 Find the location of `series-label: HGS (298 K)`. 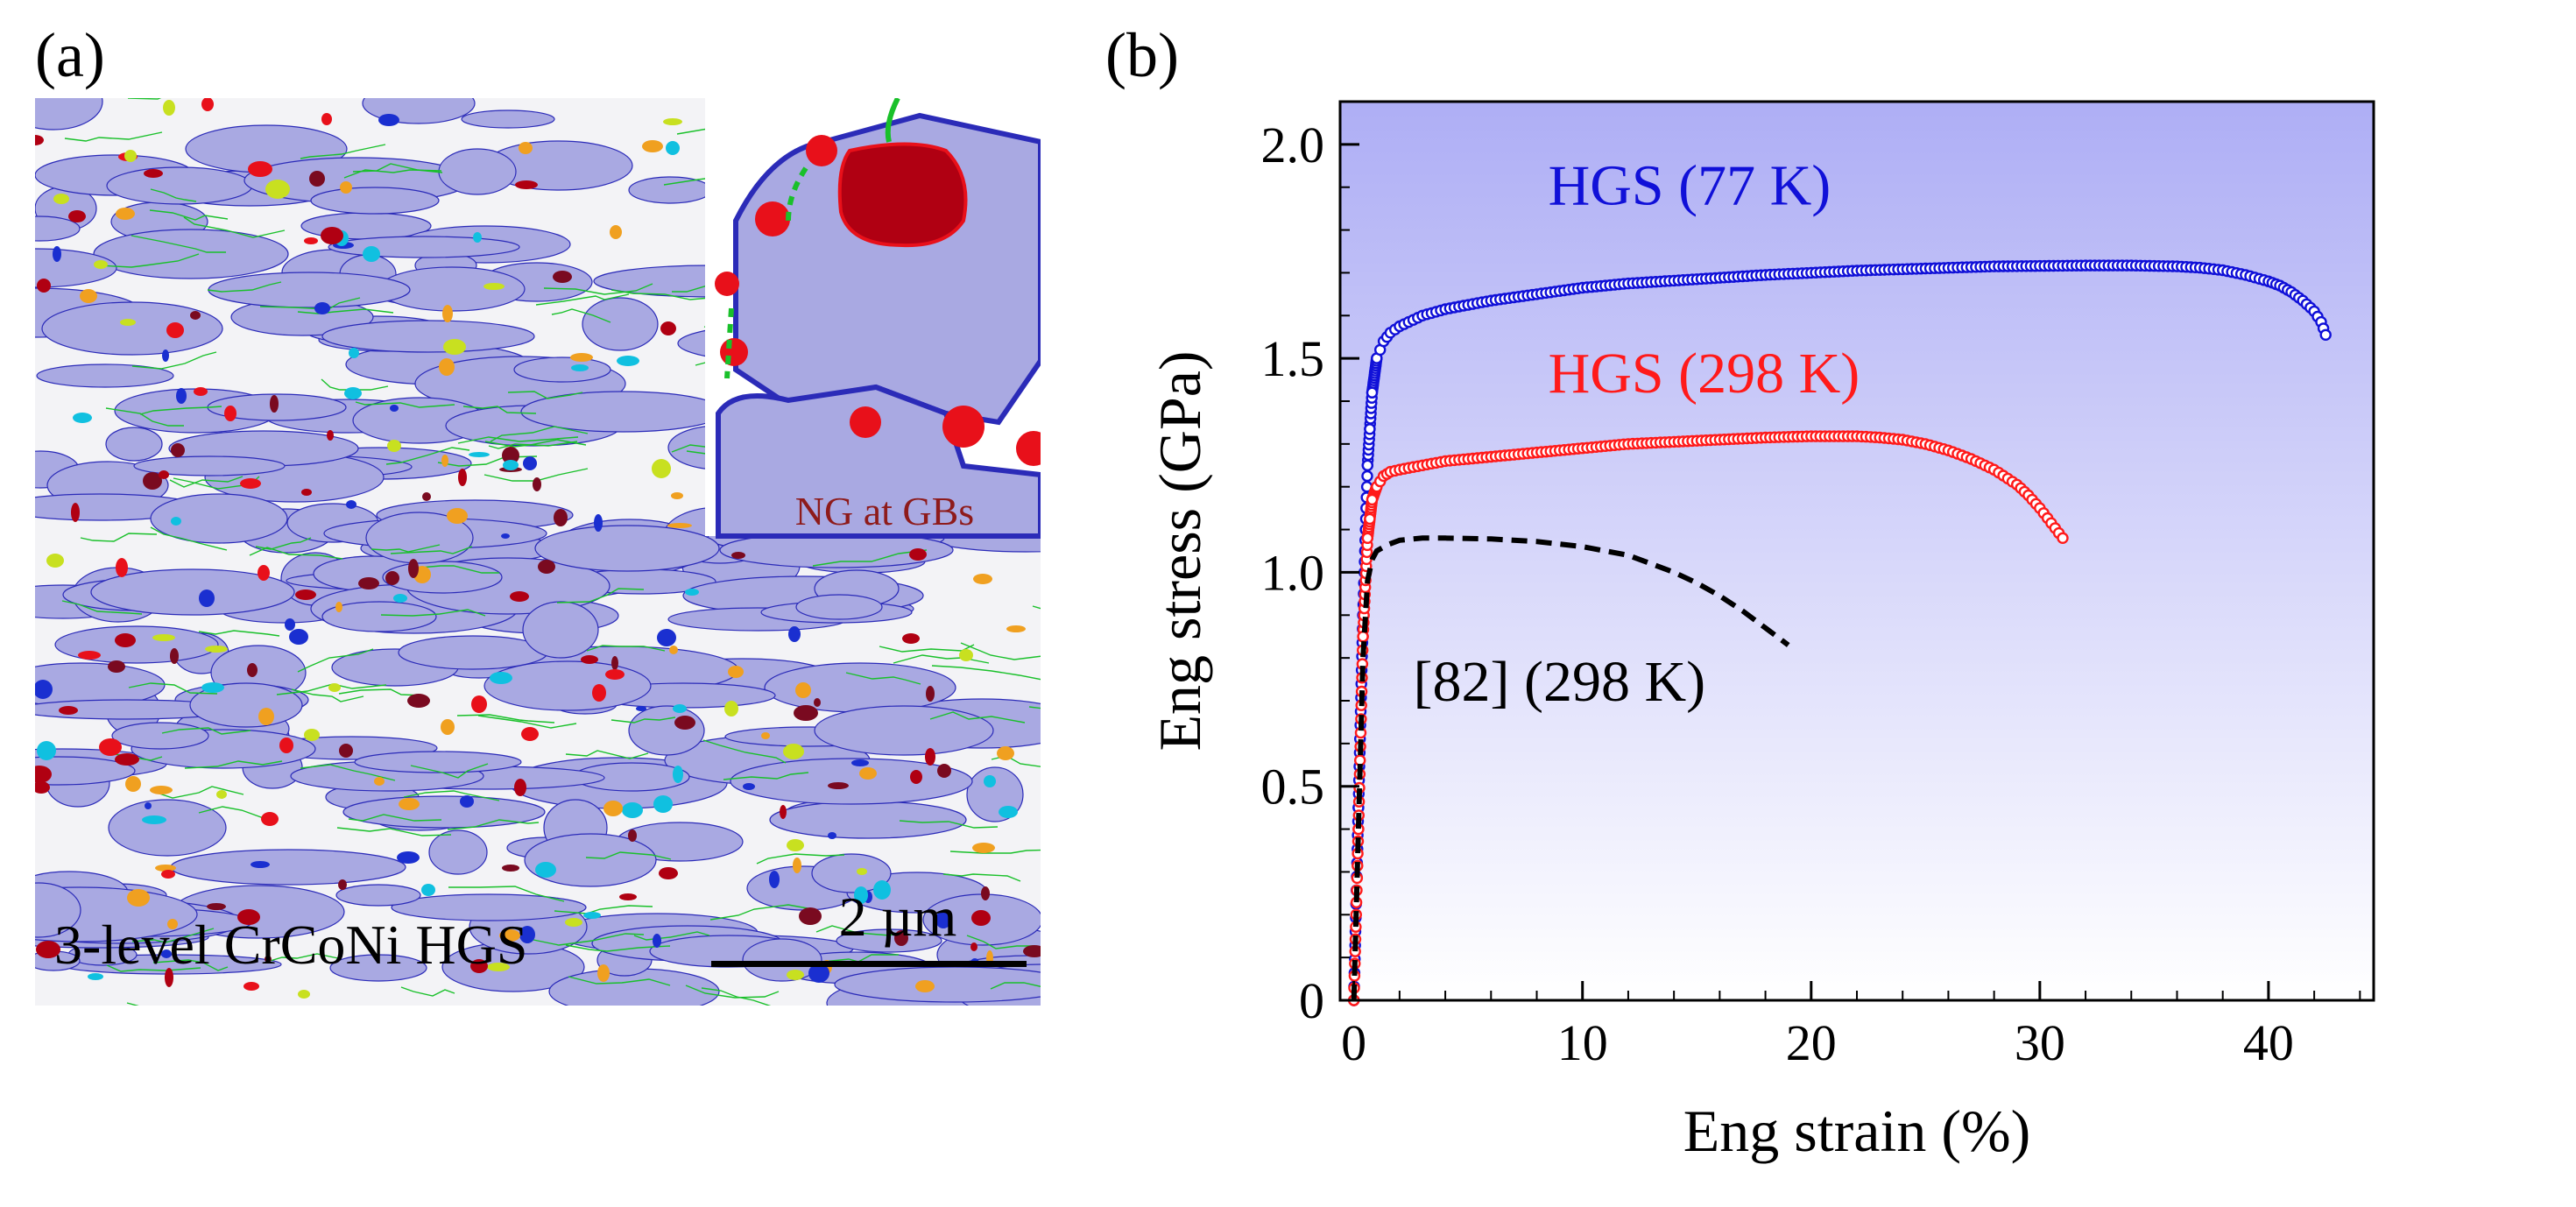

series-label: HGS (298 K) is located at coordinates (1704, 374).